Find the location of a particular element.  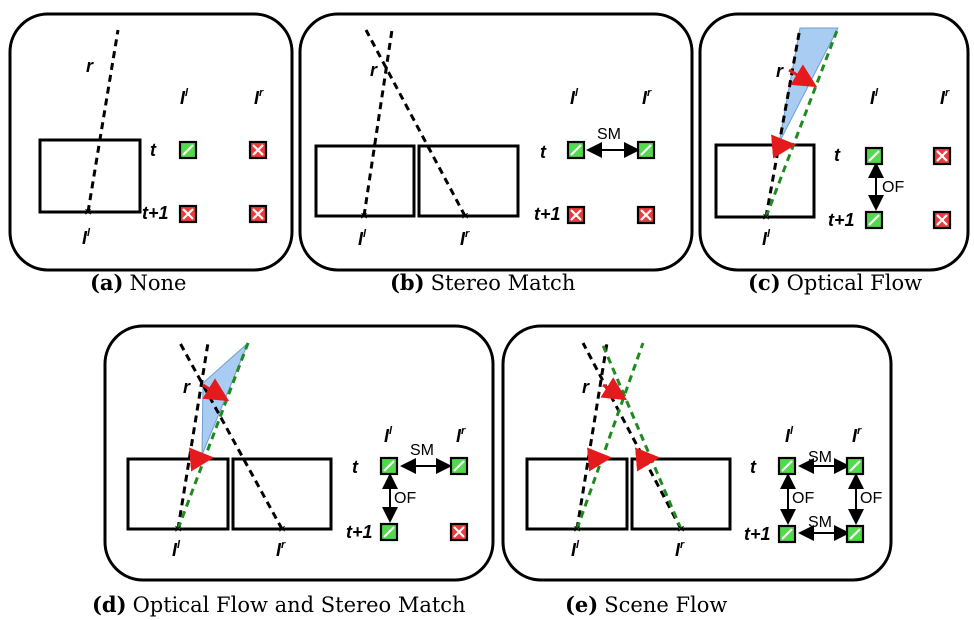

flow-region is located at coordinates (808, 85).